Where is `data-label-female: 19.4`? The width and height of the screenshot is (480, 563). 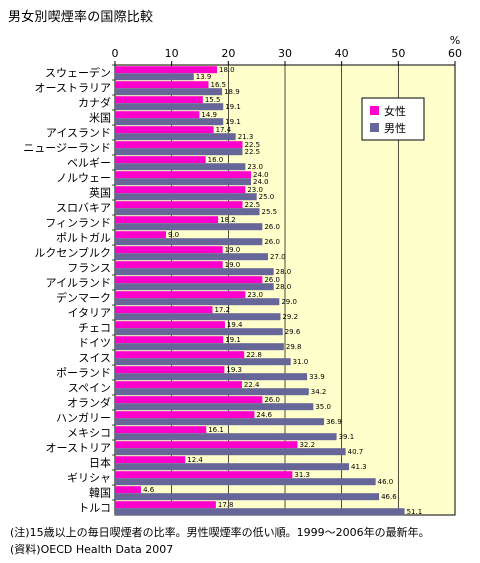 data-label-female: 19.4 is located at coordinates (235, 325).